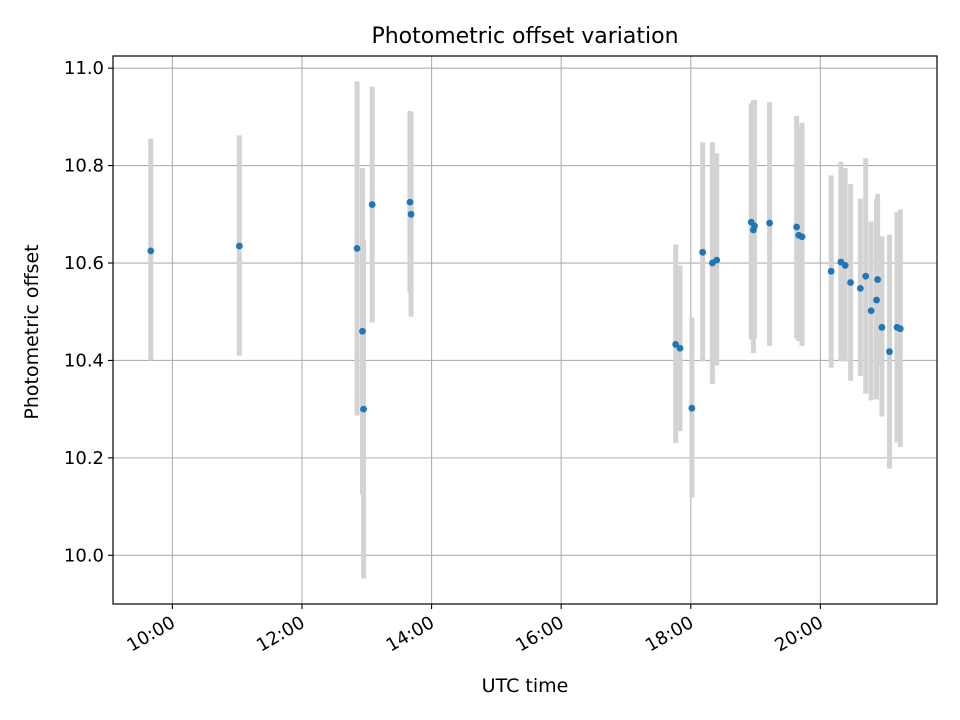 This screenshot has height=720, width=960. Describe the element at coordinates (525, 686) in the screenshot. I see `x-axis-label: UTC time` at that location.